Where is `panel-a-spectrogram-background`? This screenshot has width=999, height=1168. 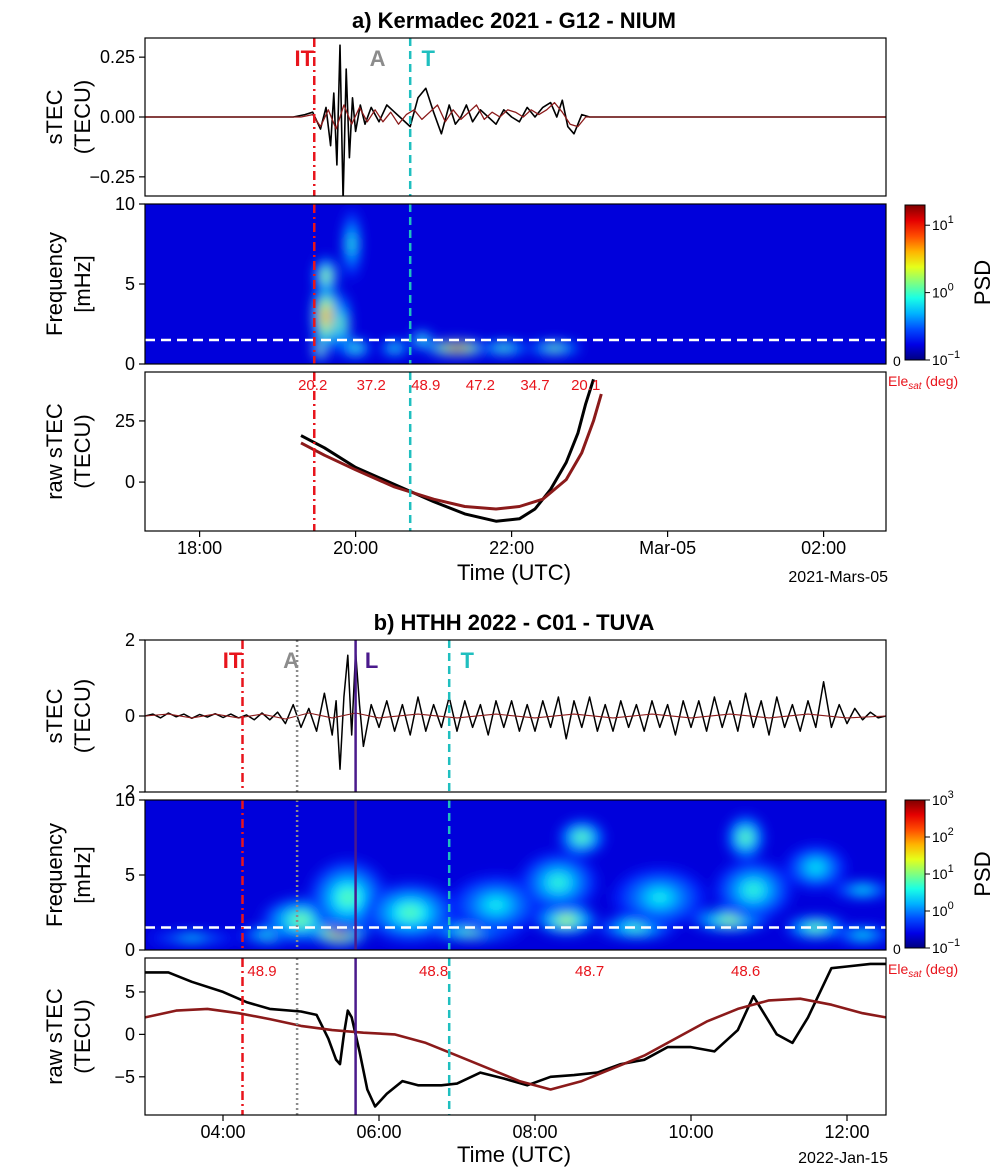
panel-a-spectrogram-background is located at coordinates (515, 284).